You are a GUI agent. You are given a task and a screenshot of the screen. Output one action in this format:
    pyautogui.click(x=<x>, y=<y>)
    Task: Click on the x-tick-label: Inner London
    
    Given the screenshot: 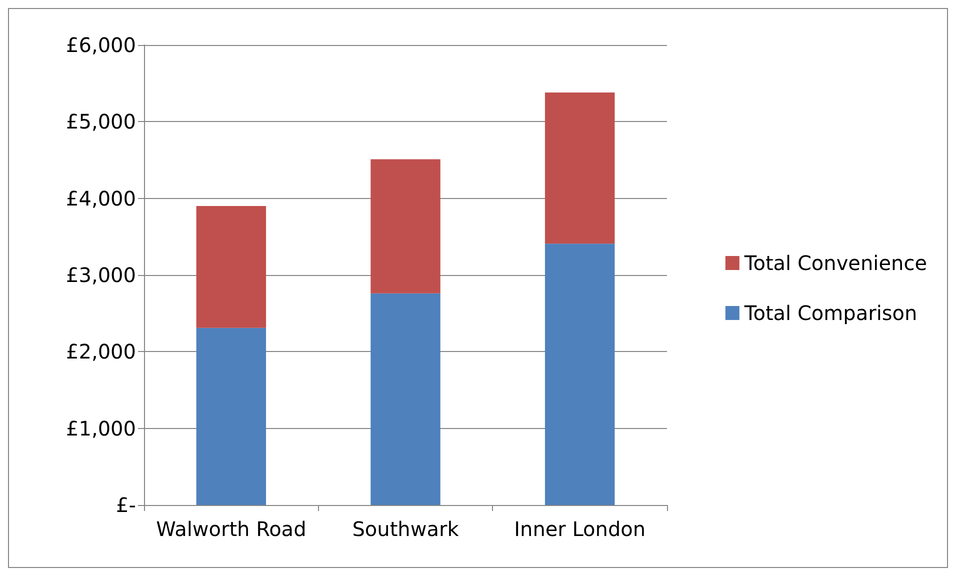 What is the action you would take?
    pyautogui.click(x=580, y=529)
    